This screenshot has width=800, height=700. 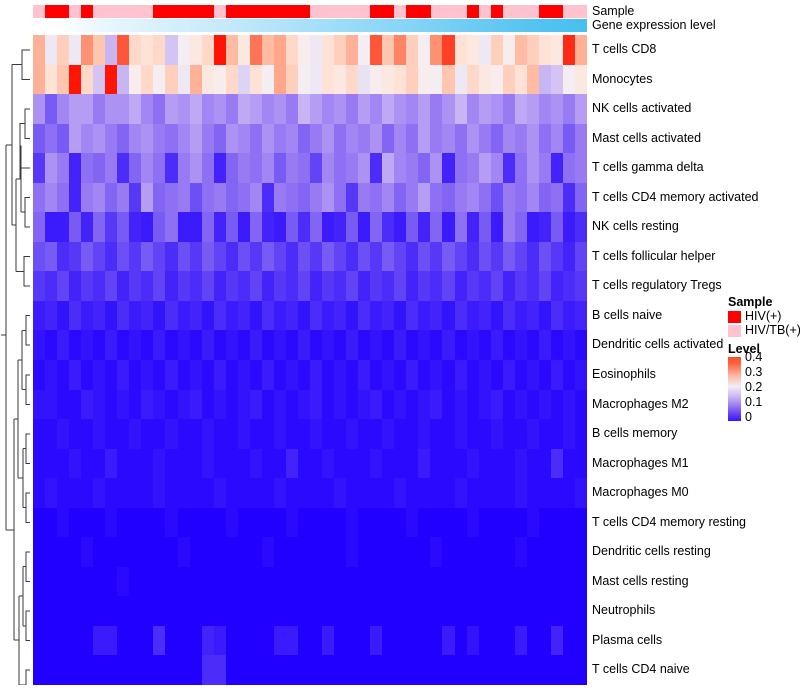 What do you see at coordinates (750, 302) in the screenshot?
I see `sample-legend-title: Sample` at bounding box center [750, 302].